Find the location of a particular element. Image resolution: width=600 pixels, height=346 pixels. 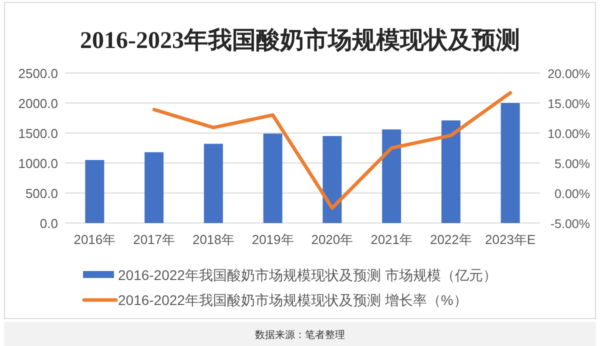

y2-tick-label: -5.00% is located at coordinates (570, 224).